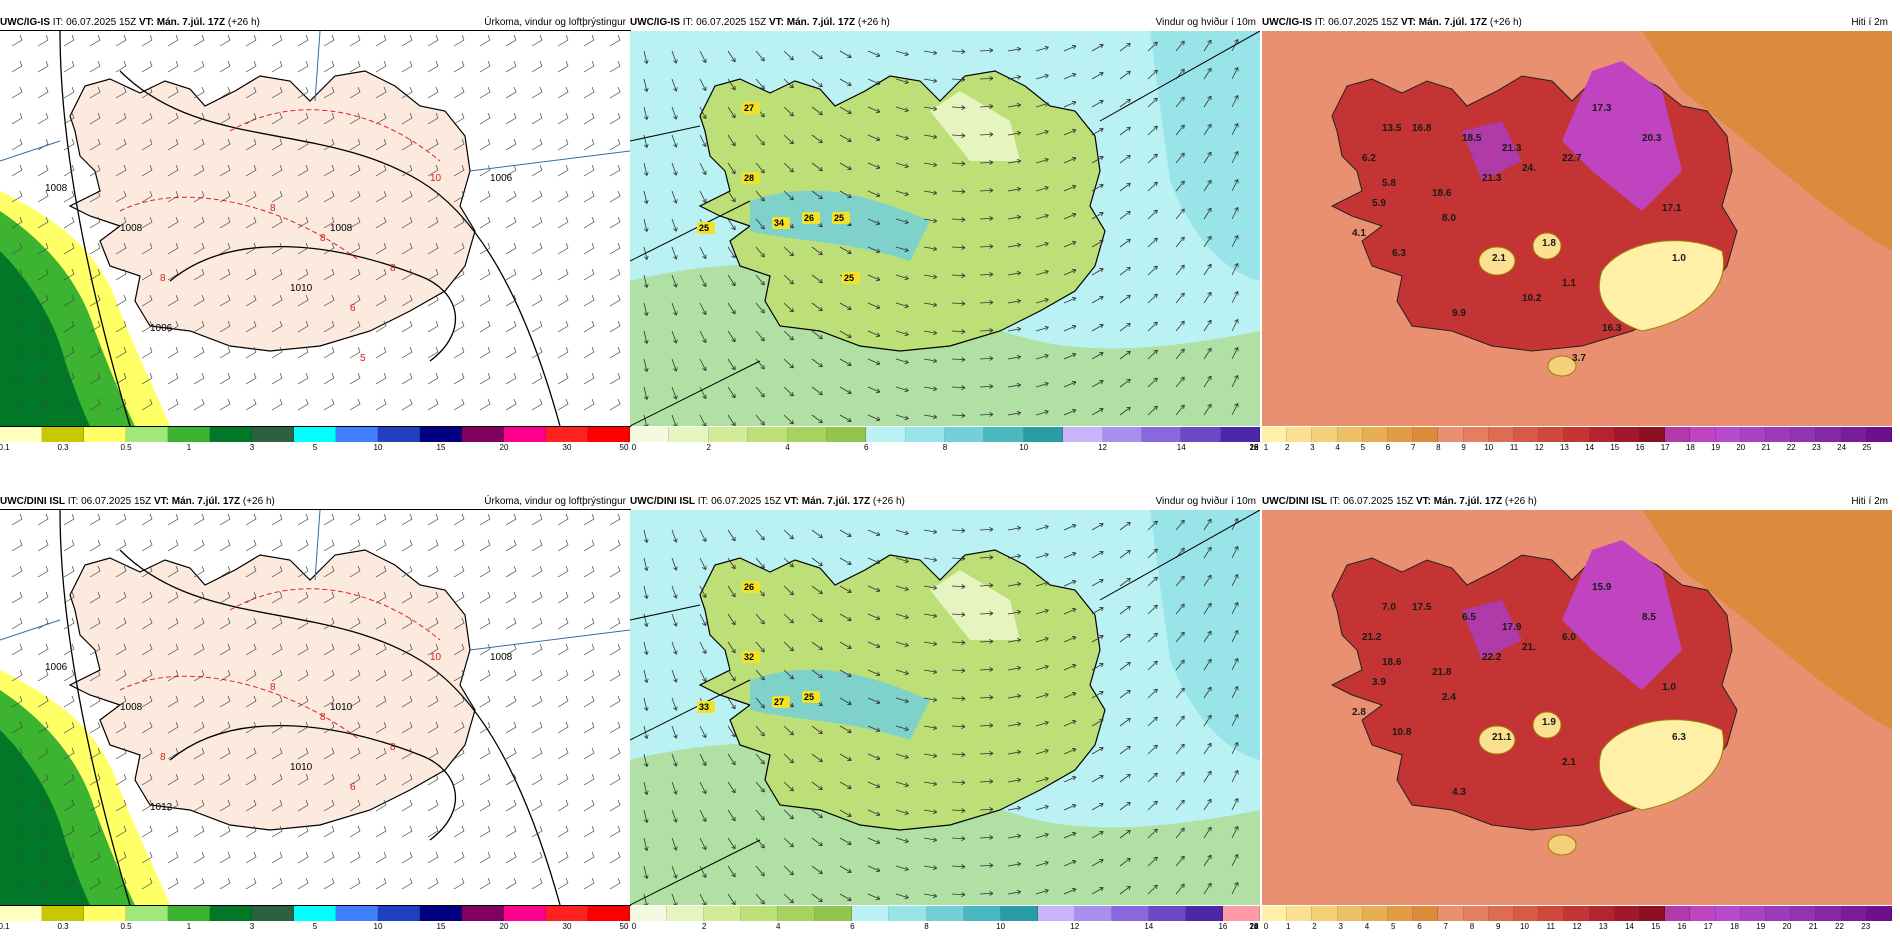 This screenshot has height=950, width=1900. I want to click on panel-title: Vindur og hviður í 10m, so click(1205, 22).